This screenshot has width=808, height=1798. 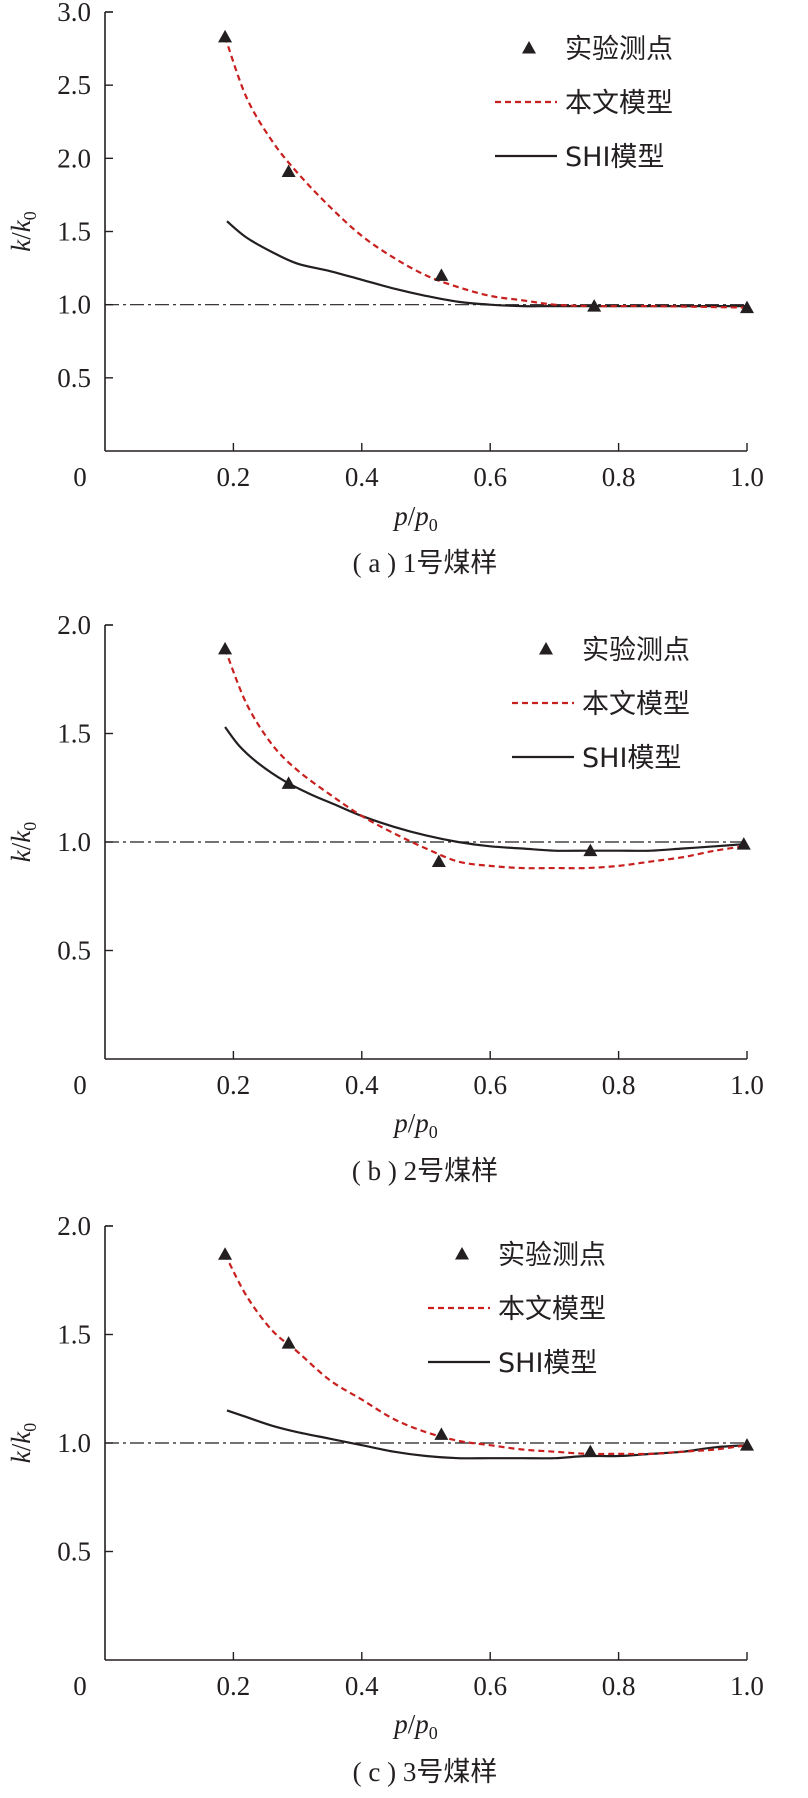 I want to click on caption-a: ( a ) 1号煤样, so click(x=425, y=563).